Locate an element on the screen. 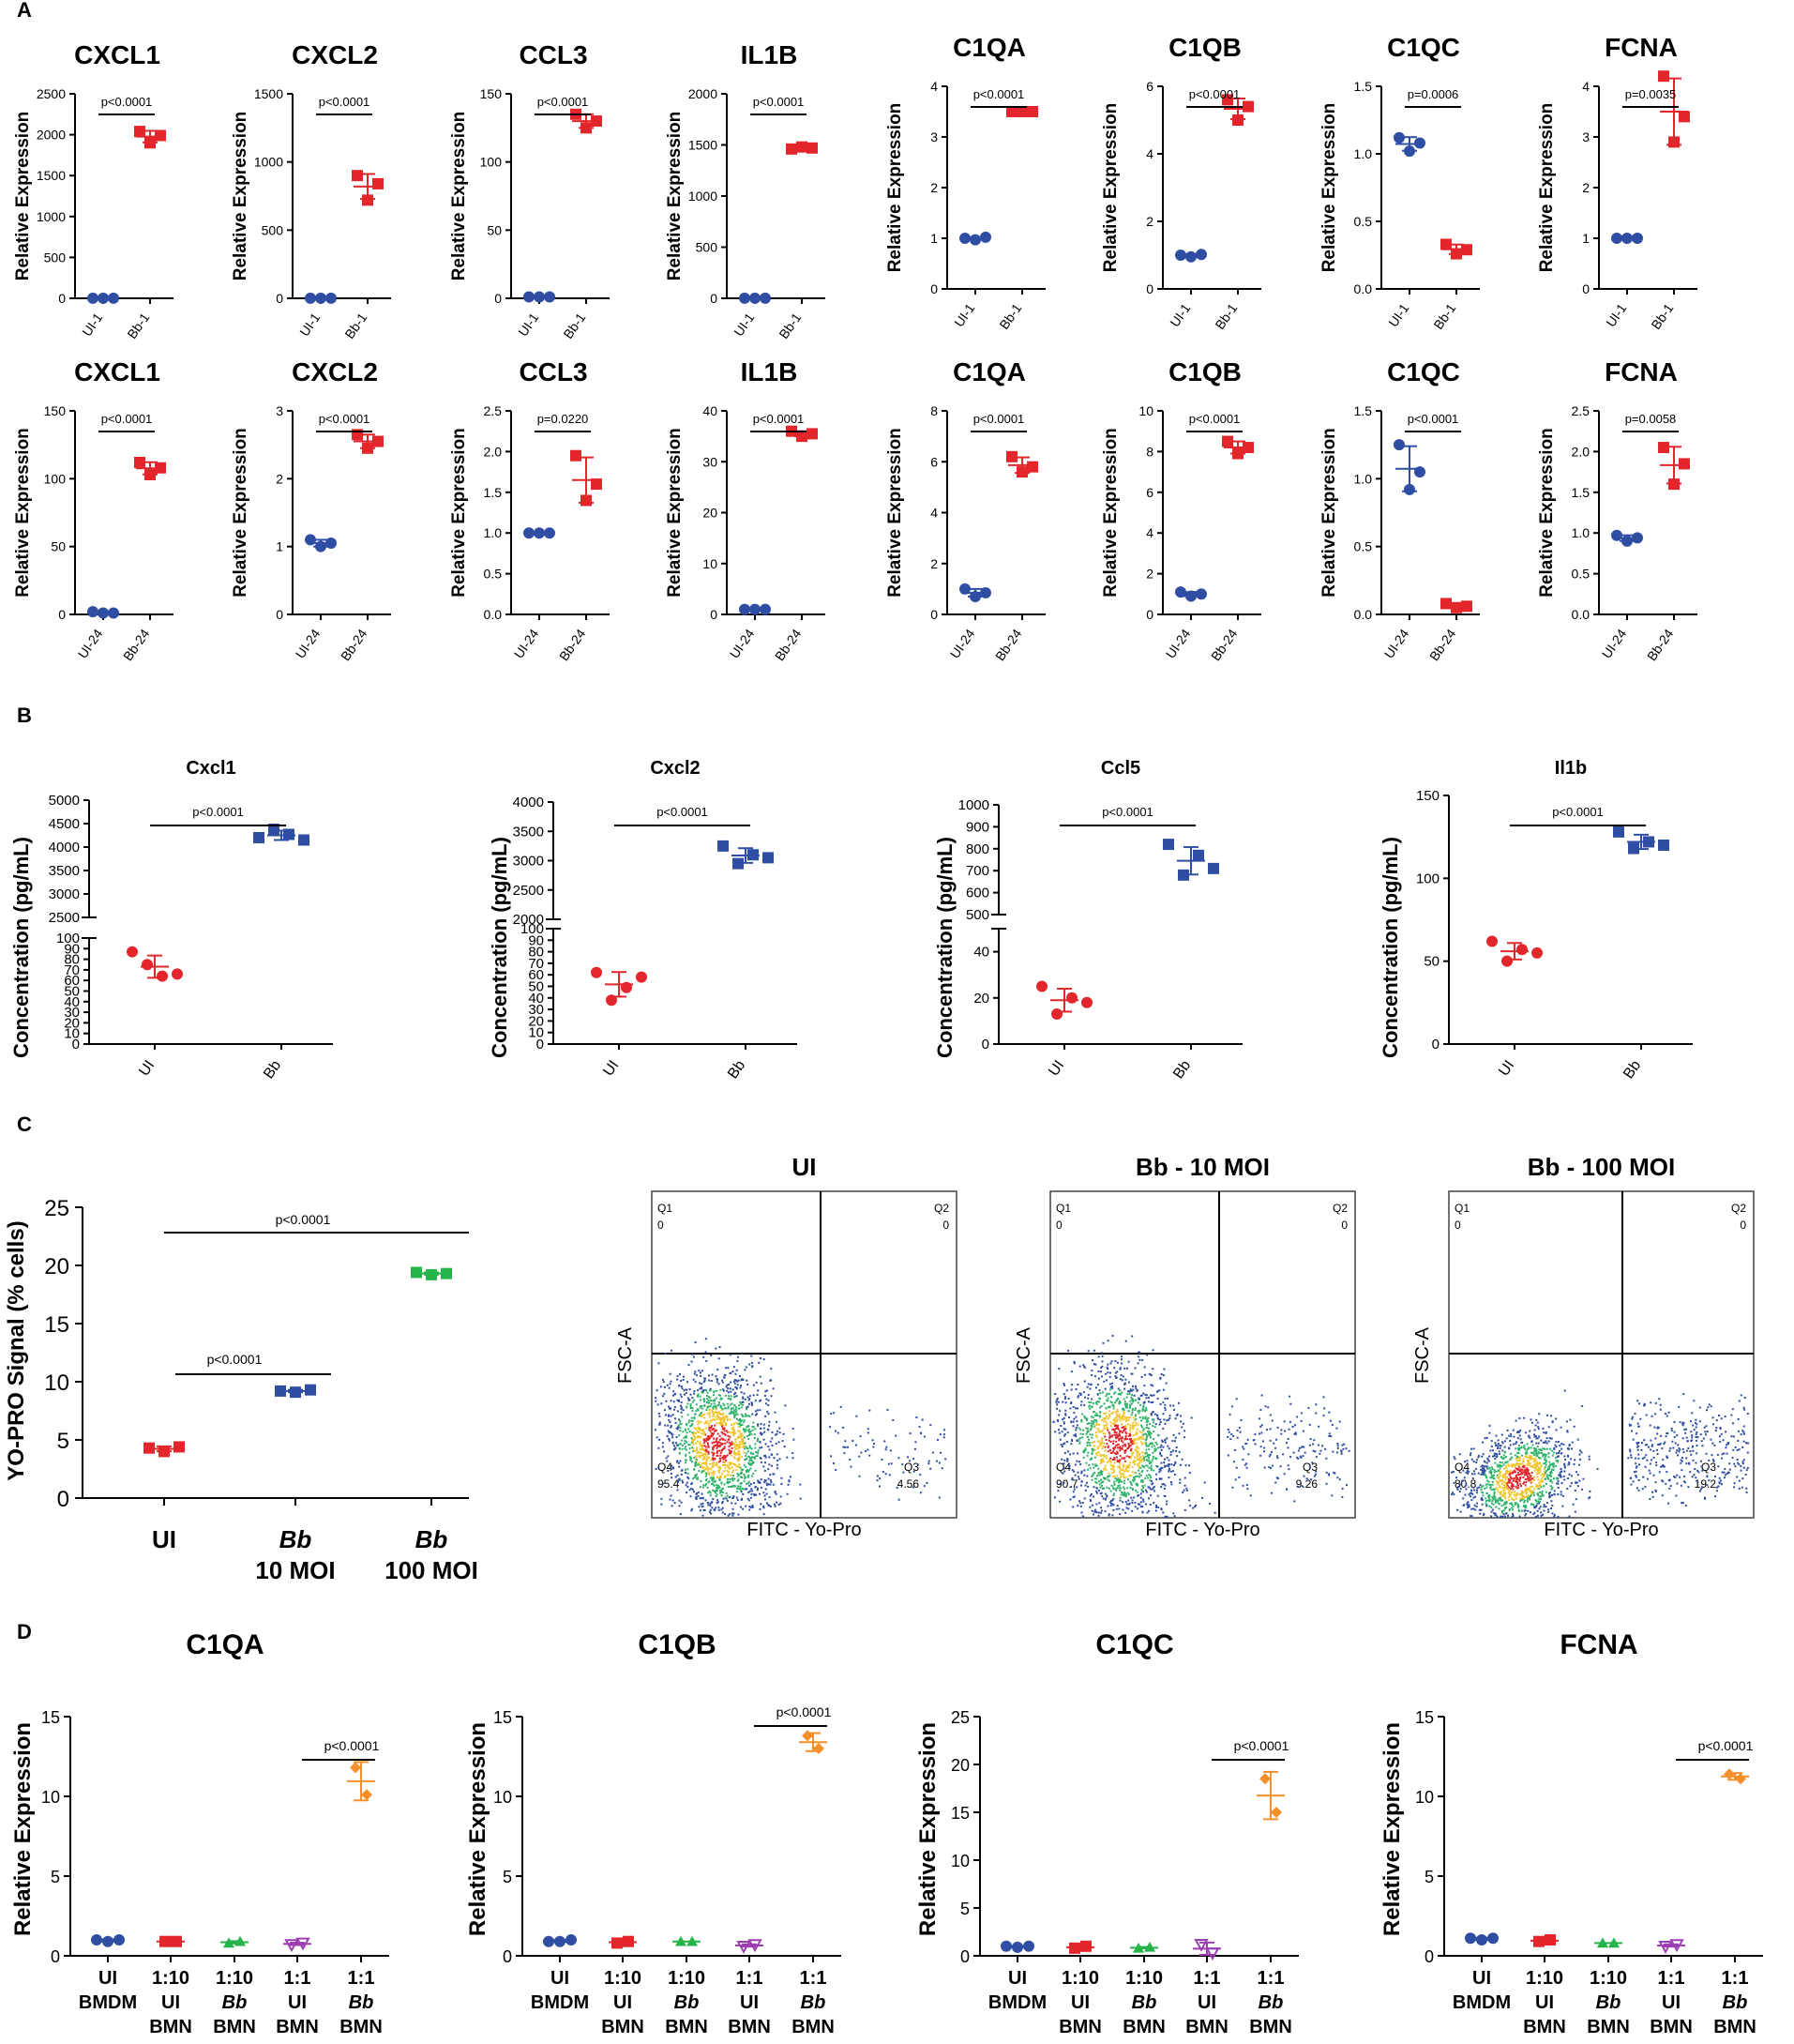  y-tick-label: 0 is located at coordinates (1149, 614).